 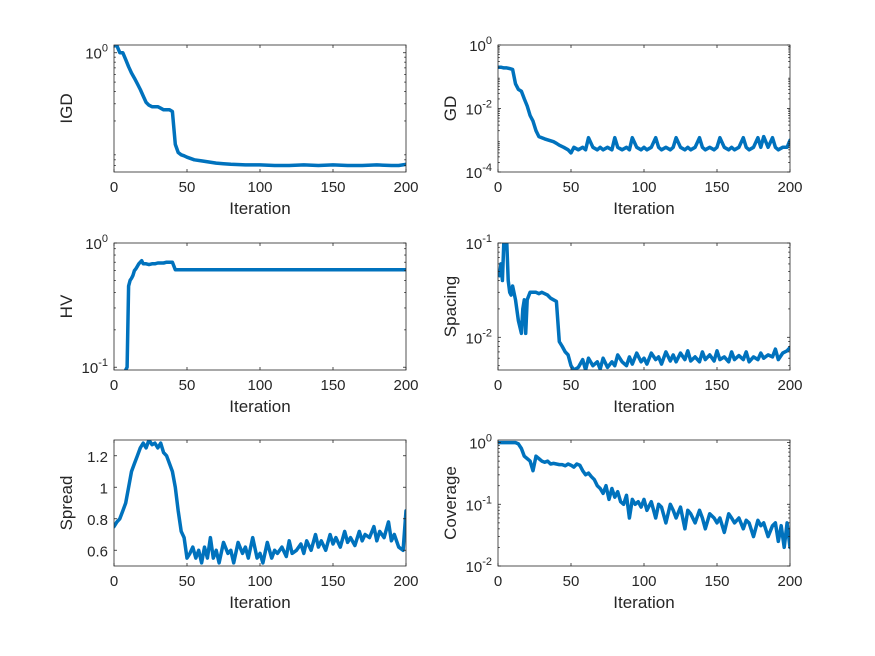 What do you see at coordinates (114, 187) in the screenshot?
I see `igd-x-tick-label: 0` at bounding box center [114, 187].